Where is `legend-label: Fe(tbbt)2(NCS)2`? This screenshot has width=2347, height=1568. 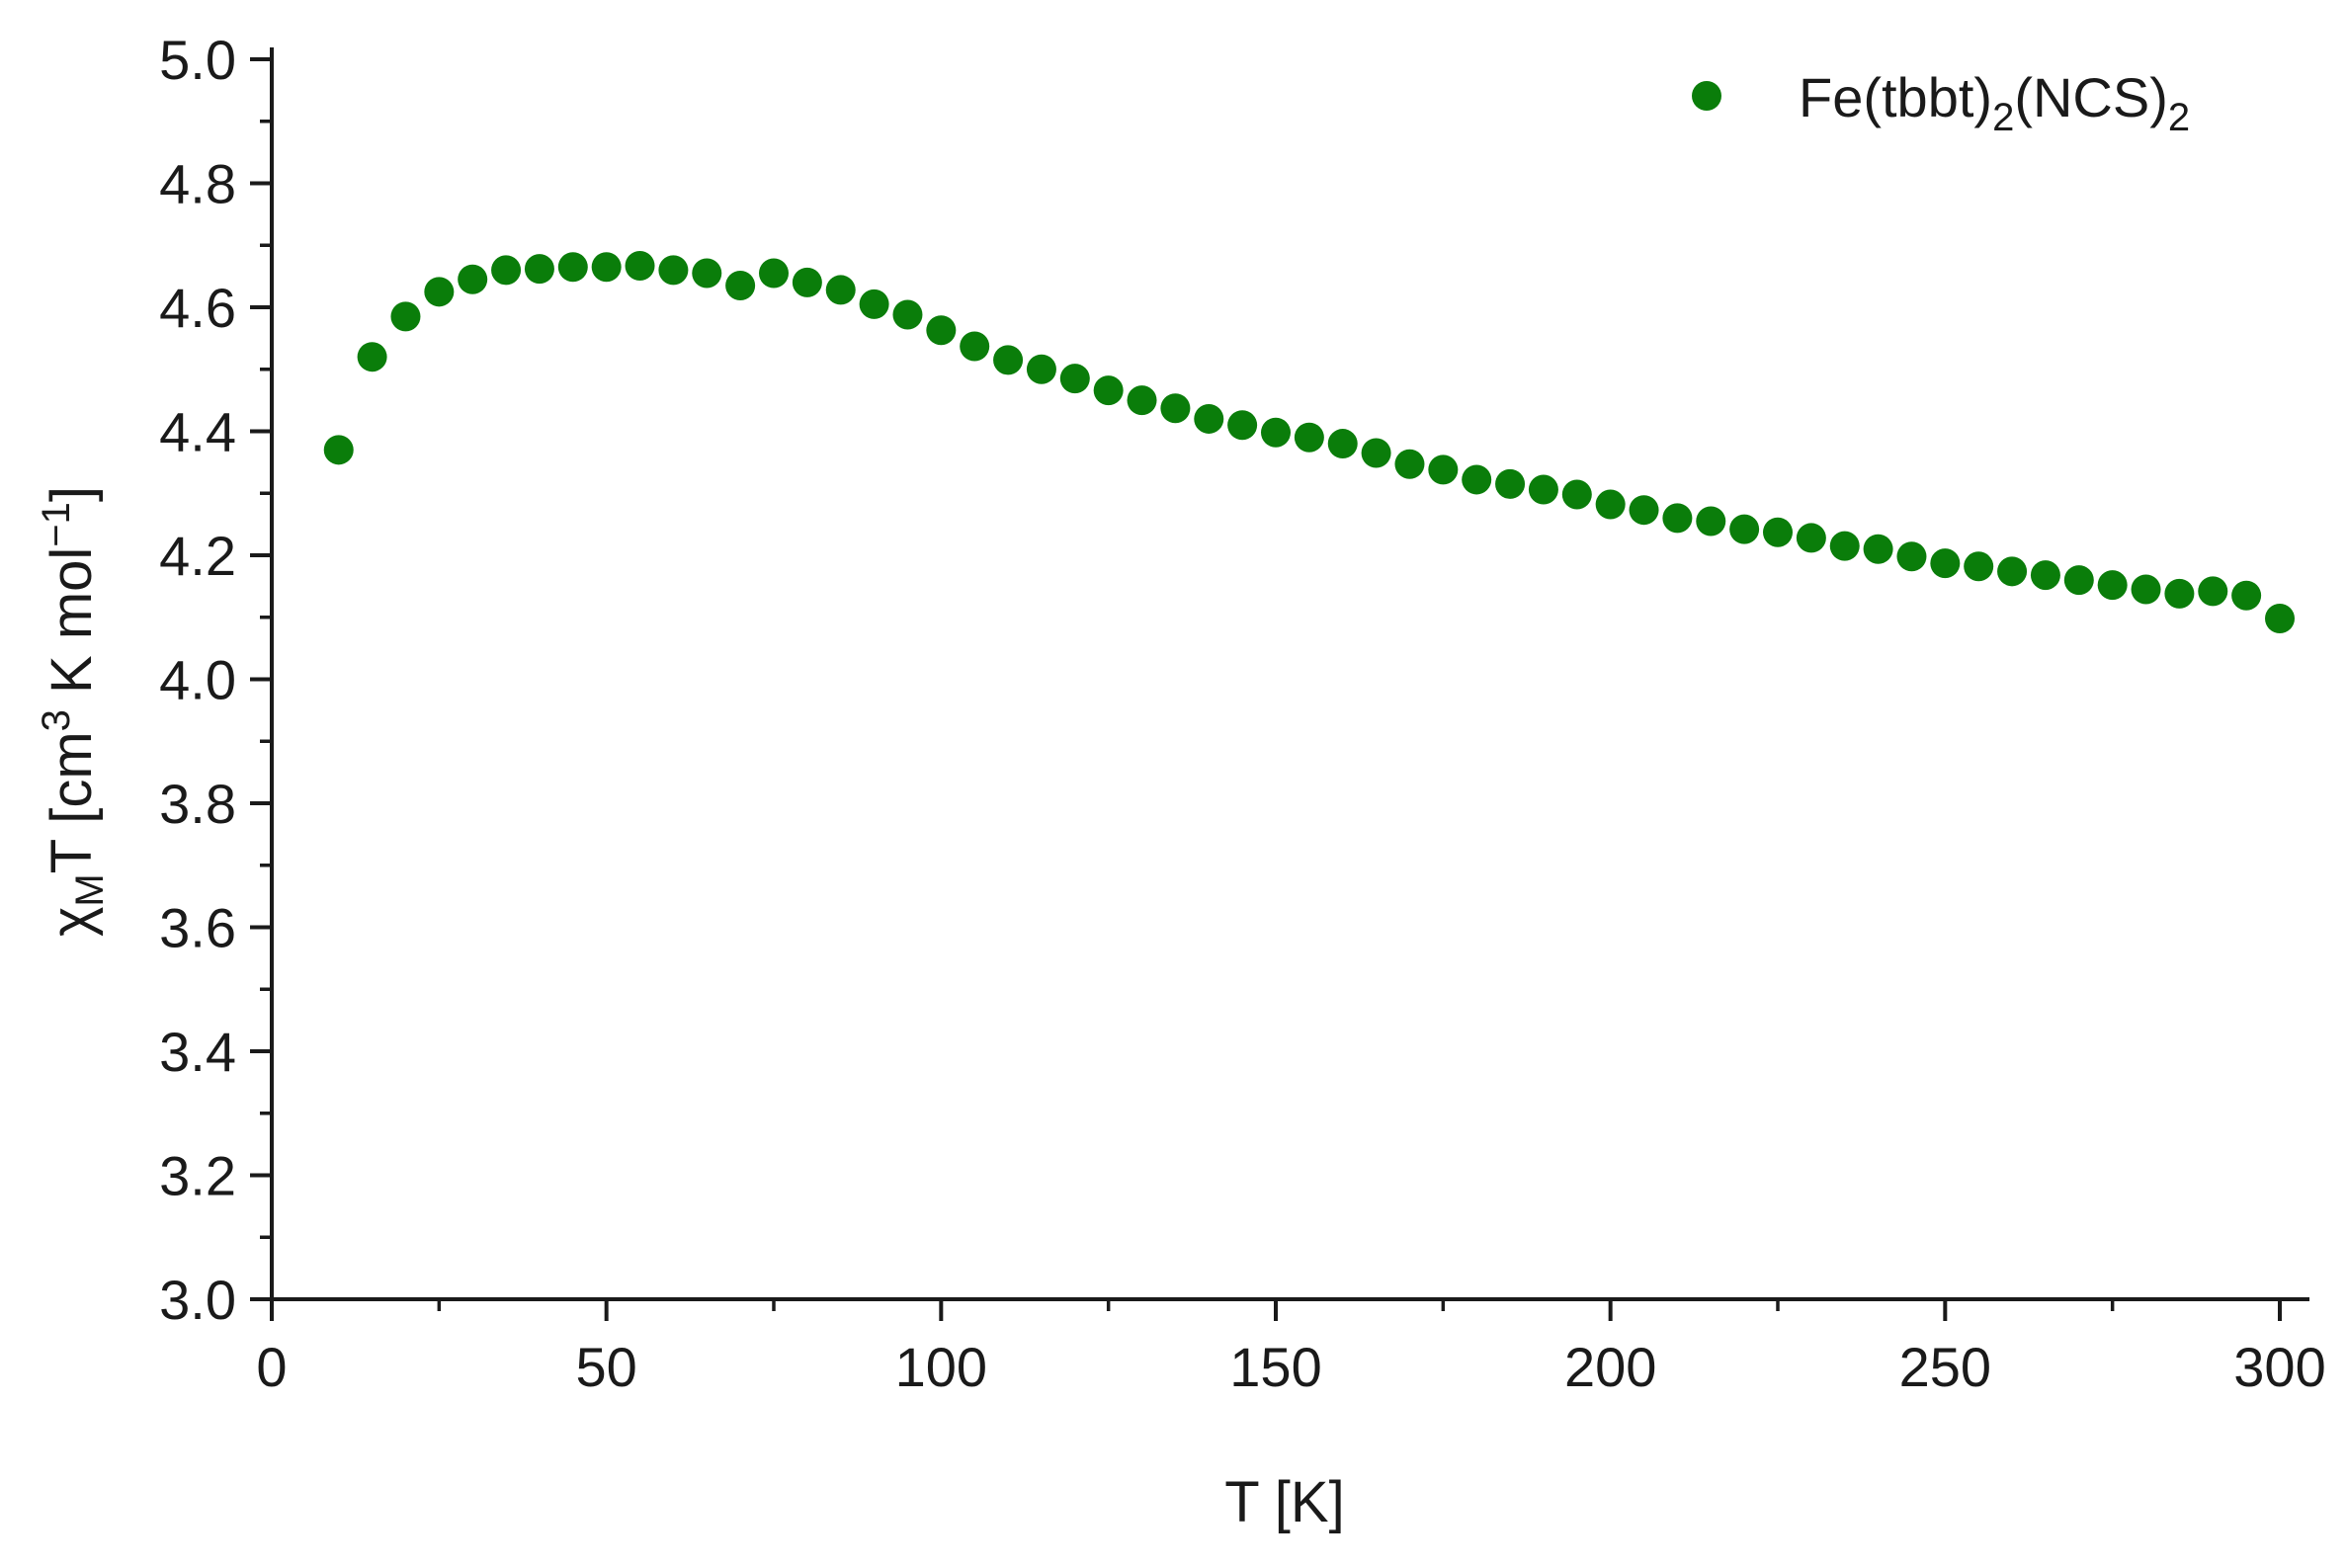
legend-label: Fe(tbbt)2(NCS)2 is located at coordinates (1994, 102).